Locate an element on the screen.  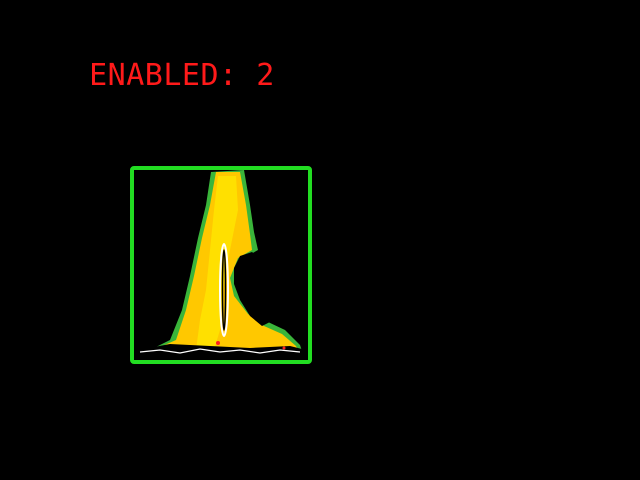
enabled-label: ENABLED: is located at coordinates (163, 75).